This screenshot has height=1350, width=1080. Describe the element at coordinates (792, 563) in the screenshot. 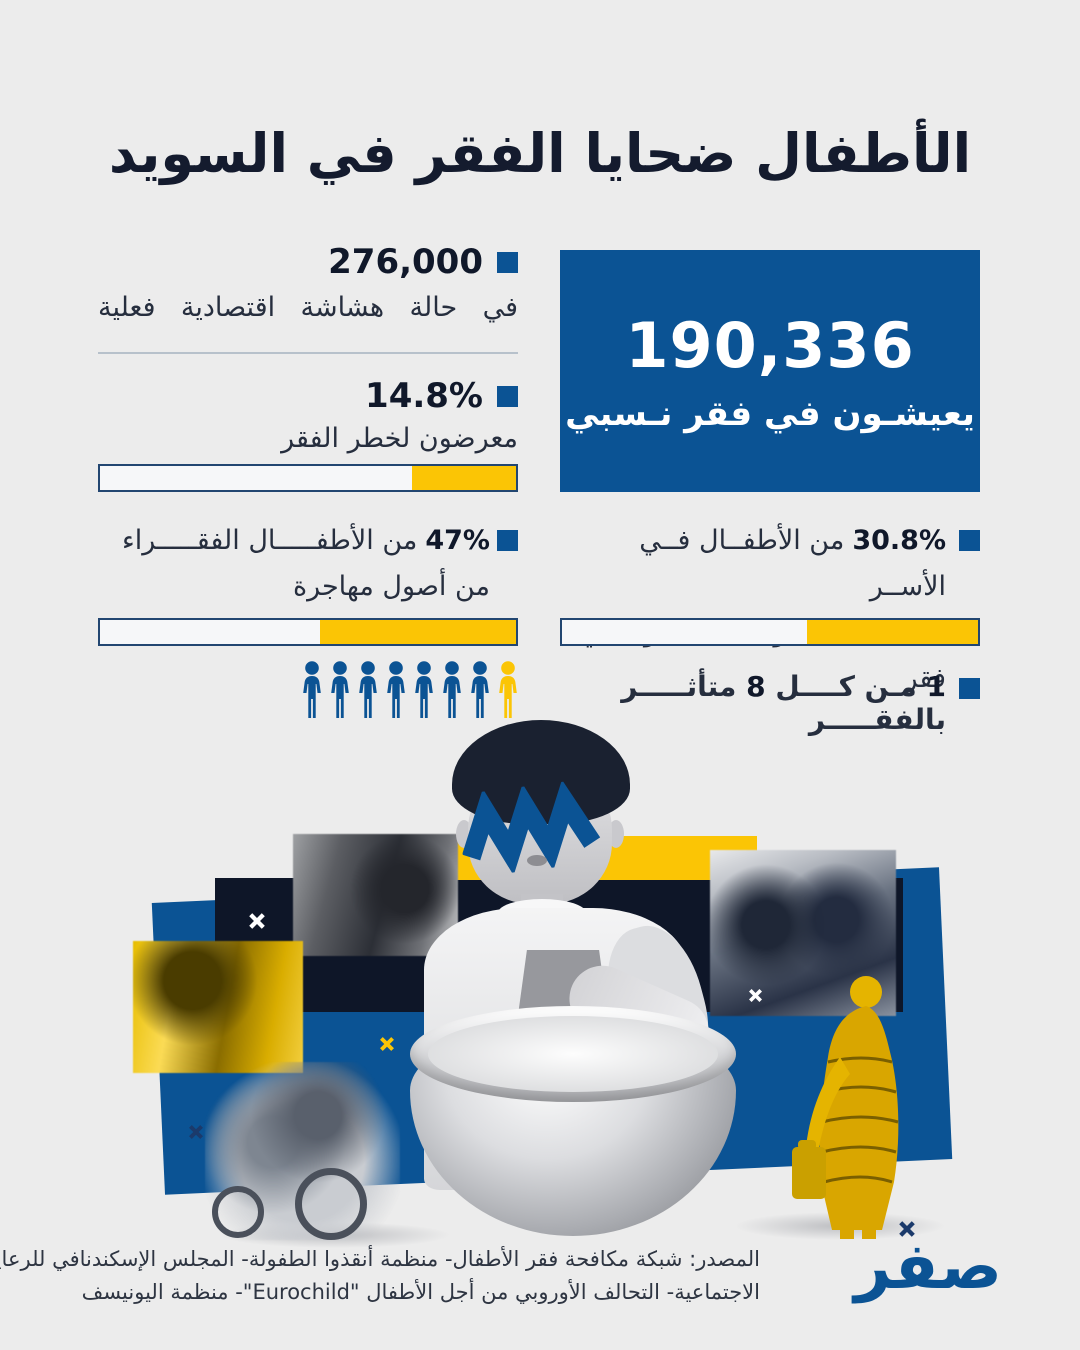

I see `stat-single-parent-label: من الأطفــال فــي الأســر` at that location.